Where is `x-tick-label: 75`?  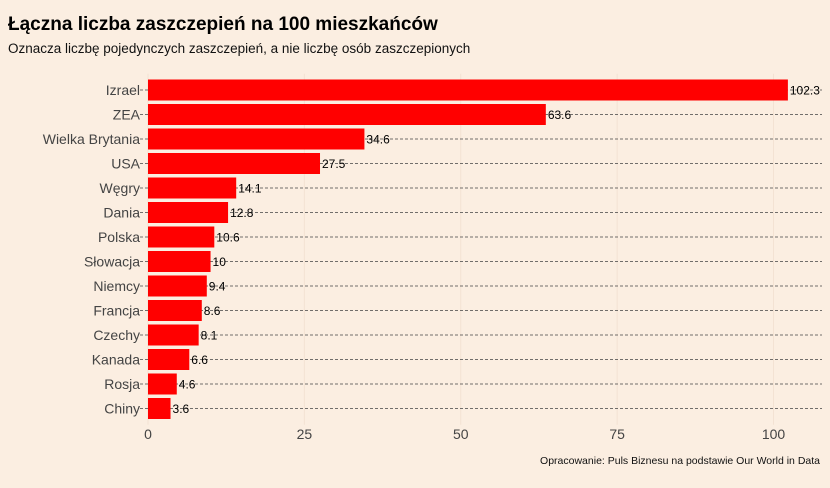
x-tick-label: 75 is located at coordinates (617, 434).